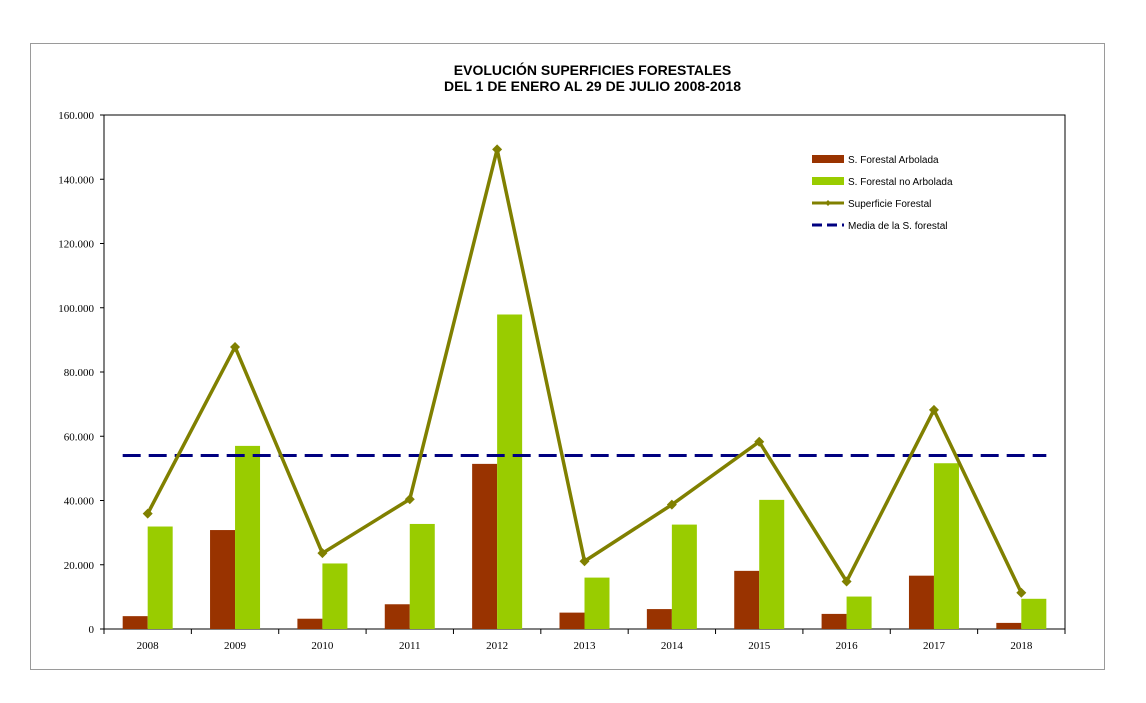  I want to click on x-tick-label: 2010, so click(322, 646).